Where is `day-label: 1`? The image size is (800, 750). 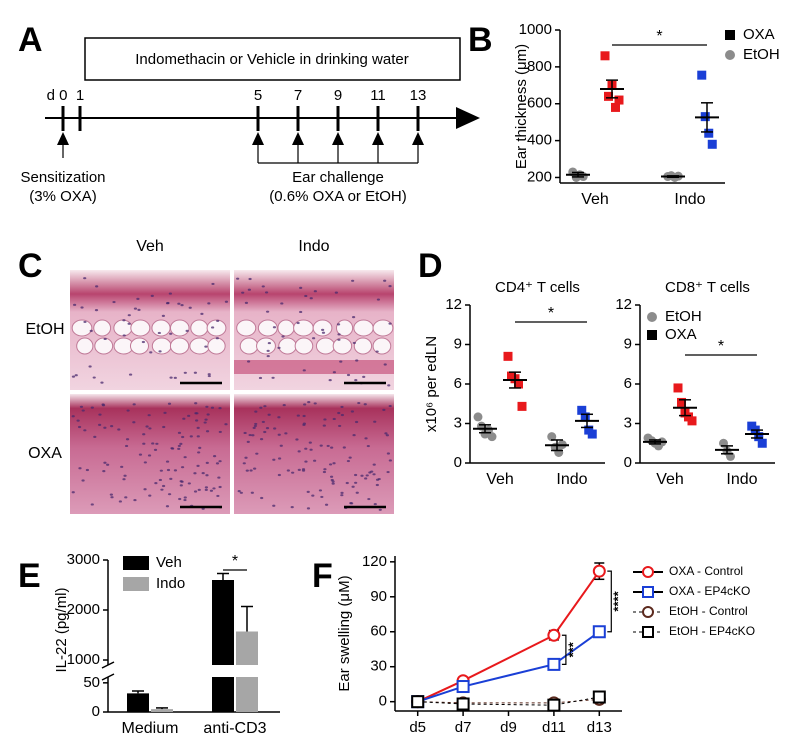 day-label: 1 is located at coordinates (80, 95).